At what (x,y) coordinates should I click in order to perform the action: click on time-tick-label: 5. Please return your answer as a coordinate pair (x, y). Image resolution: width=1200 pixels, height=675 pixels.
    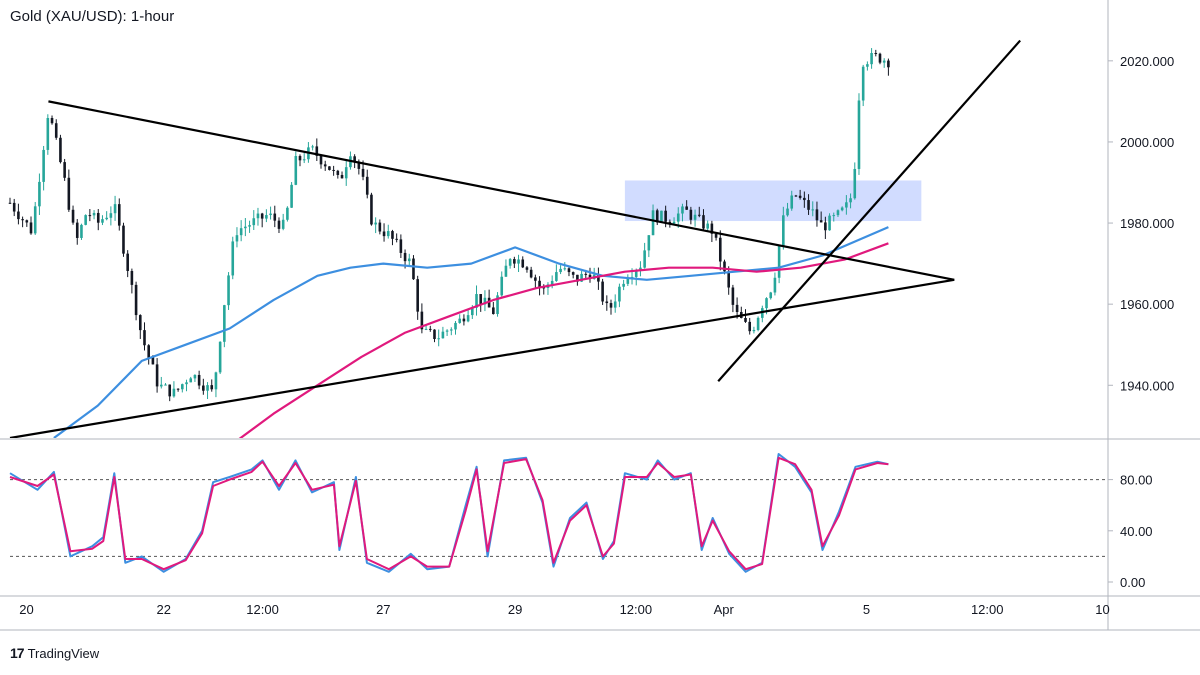
    Looking at the image, I should click on (866, 609).